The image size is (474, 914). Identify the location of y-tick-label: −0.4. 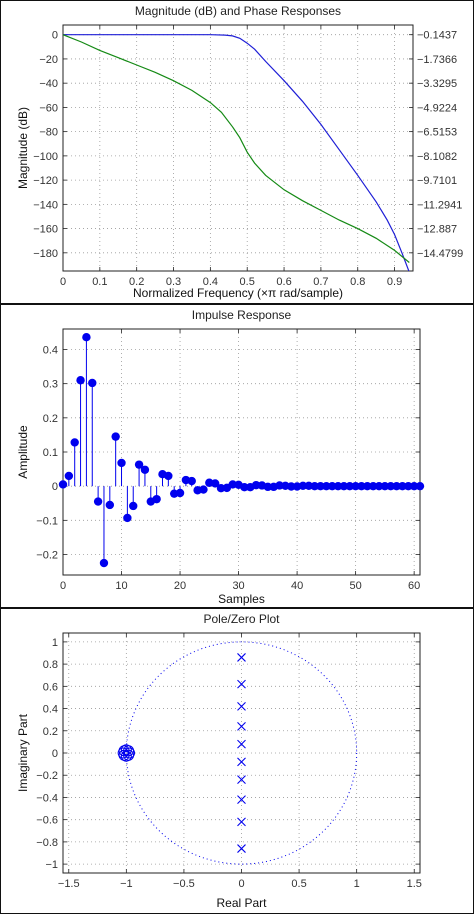
(47, 798).